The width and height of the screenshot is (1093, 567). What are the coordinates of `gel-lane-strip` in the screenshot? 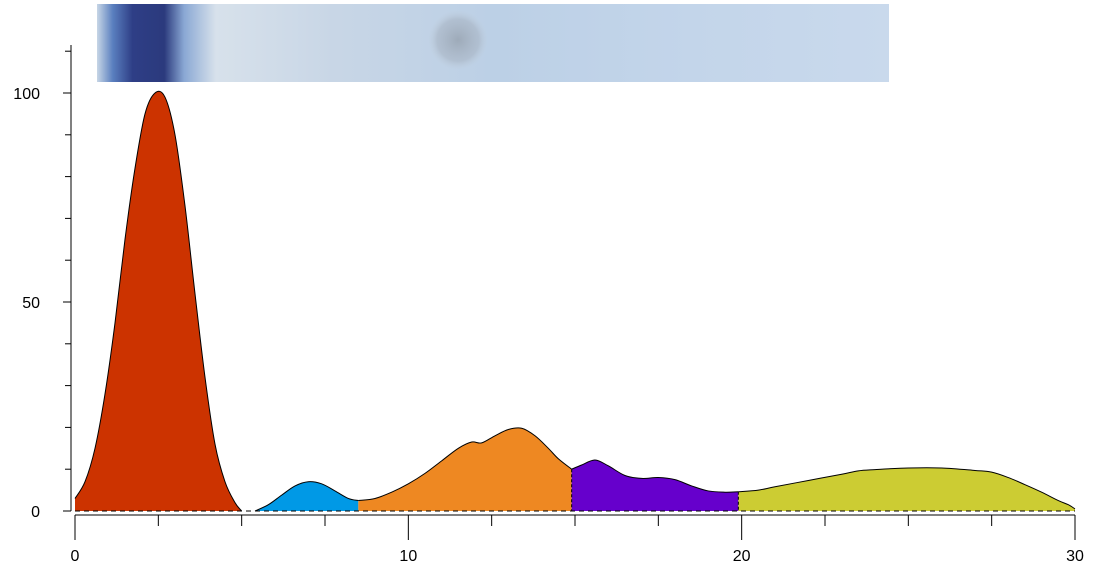 It's located at (493, 43).